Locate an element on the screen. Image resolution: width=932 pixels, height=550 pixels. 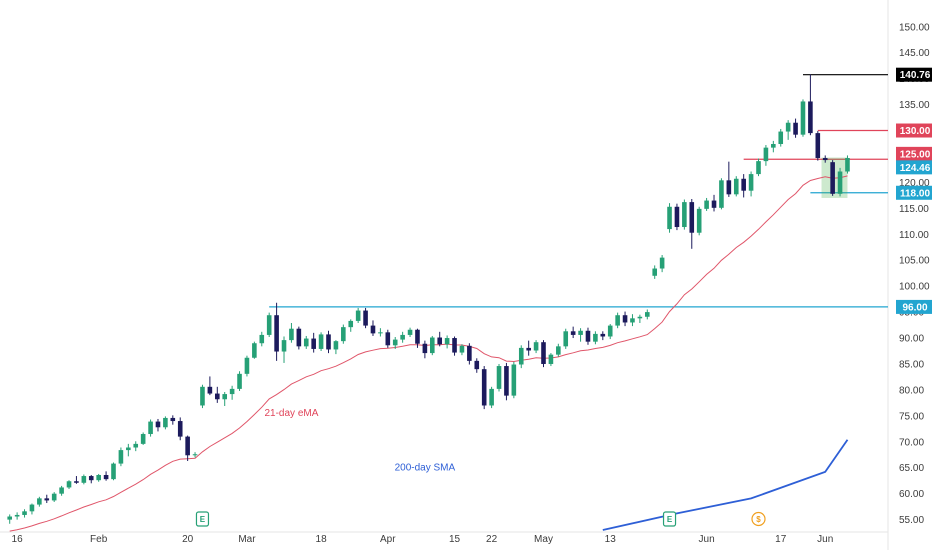
y-tick-label: 60.00 is located at coordinates (911, 494).